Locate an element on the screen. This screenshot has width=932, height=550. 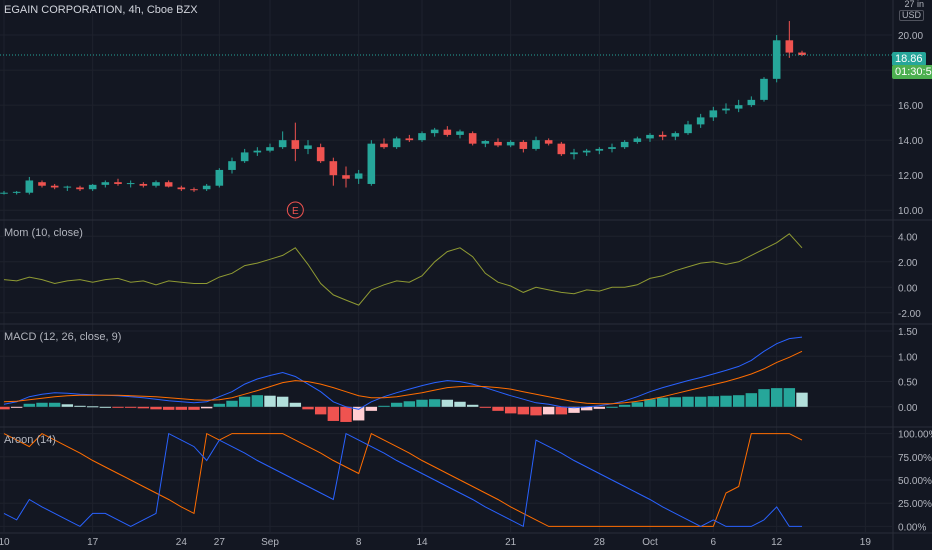
x-tick-label: 27 is located at coordinates (220, 542).